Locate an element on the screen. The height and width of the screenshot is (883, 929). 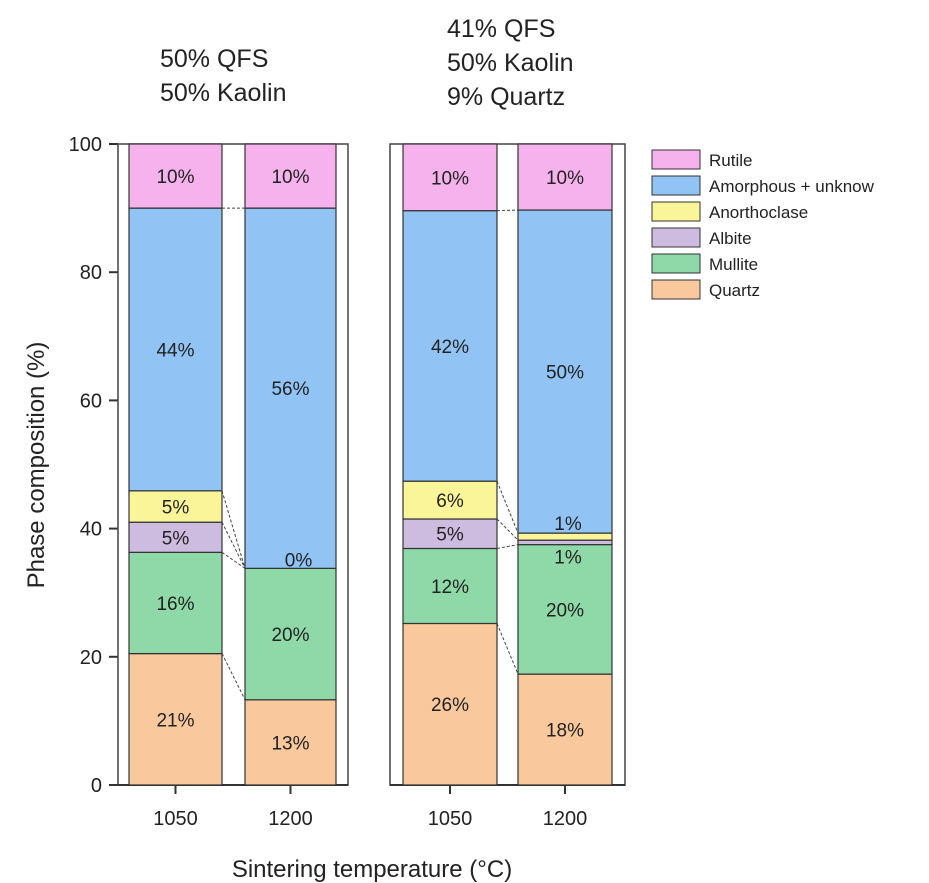
segment-label: 42% is located at coordinates (450, 347).